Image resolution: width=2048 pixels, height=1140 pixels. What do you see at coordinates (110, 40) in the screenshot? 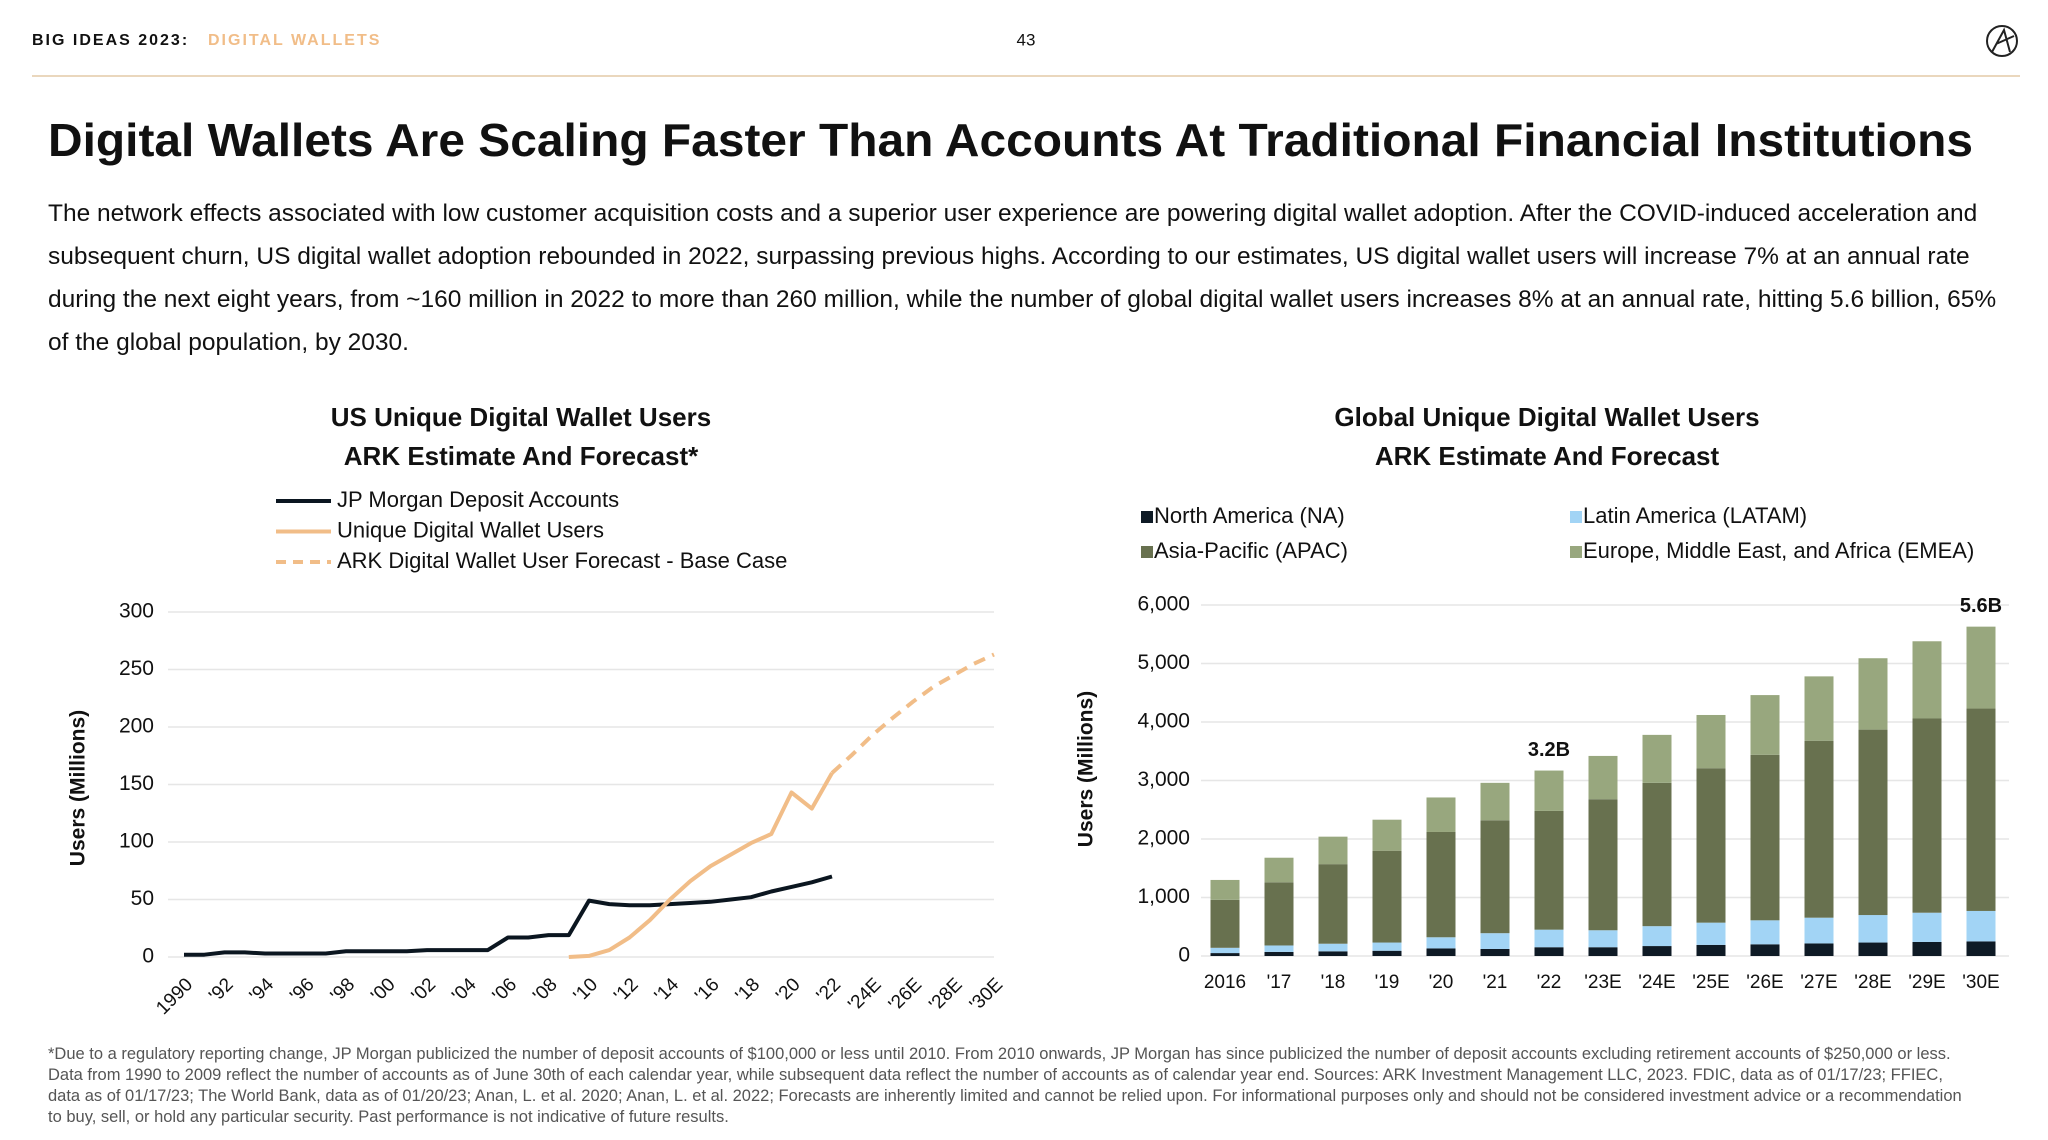
I see `header-label: BIG IDEAS 2023:` at bounding box center [110, 40].